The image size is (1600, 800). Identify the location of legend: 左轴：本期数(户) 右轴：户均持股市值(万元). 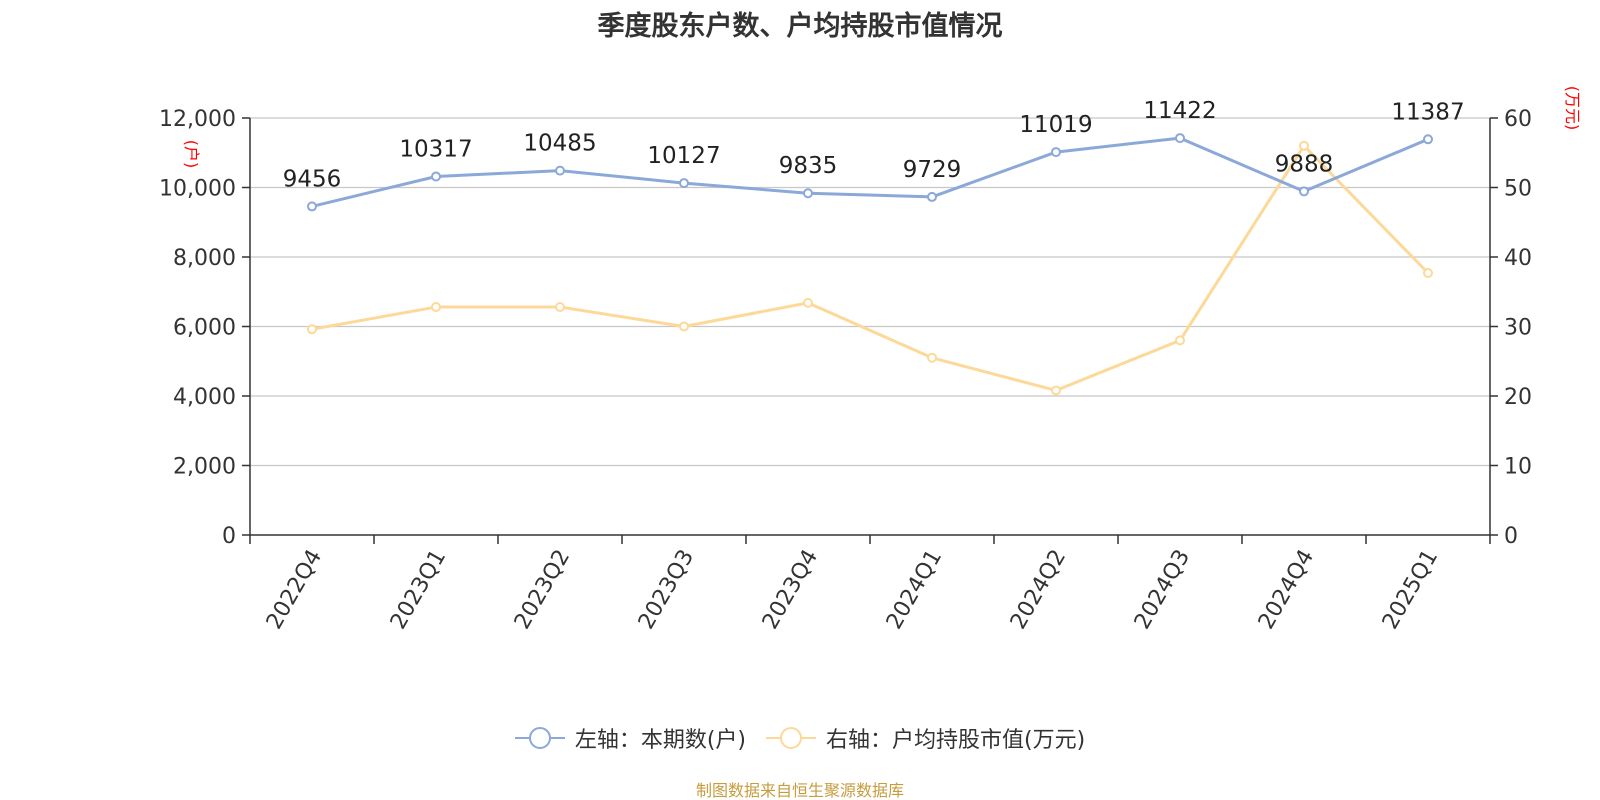
(800, 738).